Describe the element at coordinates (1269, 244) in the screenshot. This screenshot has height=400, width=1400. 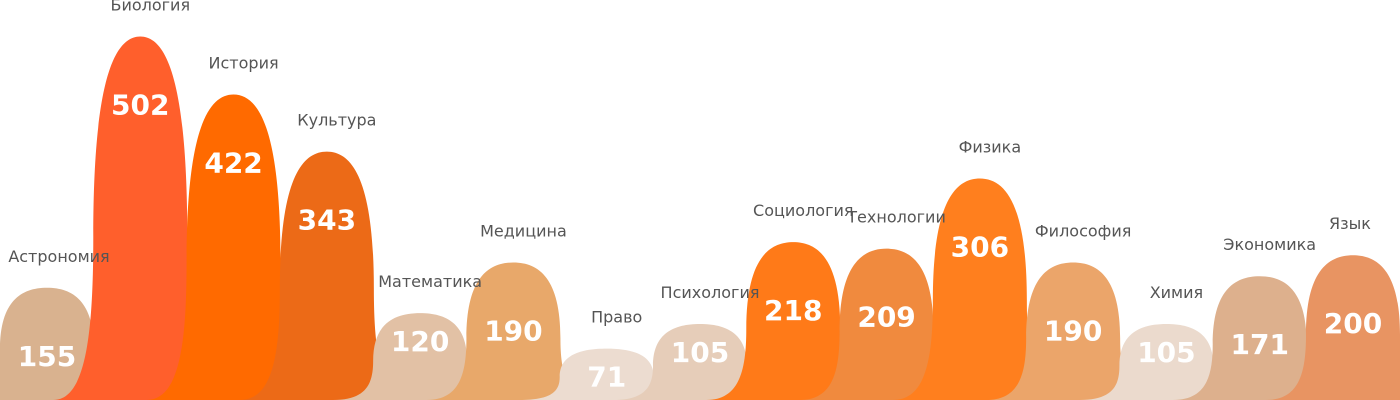
I see `category-label-Экономика: Экономика` at that location.